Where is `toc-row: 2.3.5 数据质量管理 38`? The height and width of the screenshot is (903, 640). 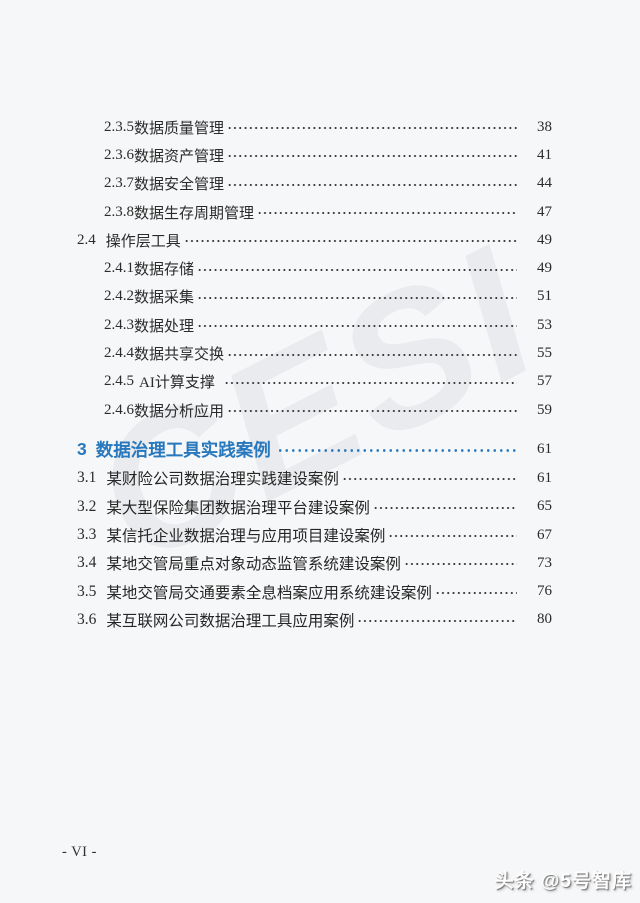
toc-row: 2.3.5 数据质量管理 38 is located at coordinates (314, 128).